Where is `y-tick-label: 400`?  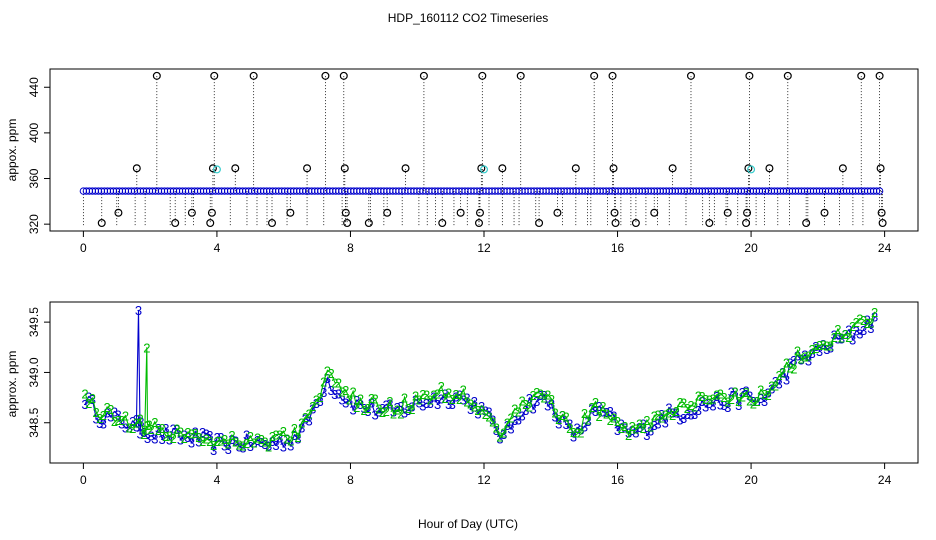
y-tick-label: 400 is located at coordinates (34, 133).